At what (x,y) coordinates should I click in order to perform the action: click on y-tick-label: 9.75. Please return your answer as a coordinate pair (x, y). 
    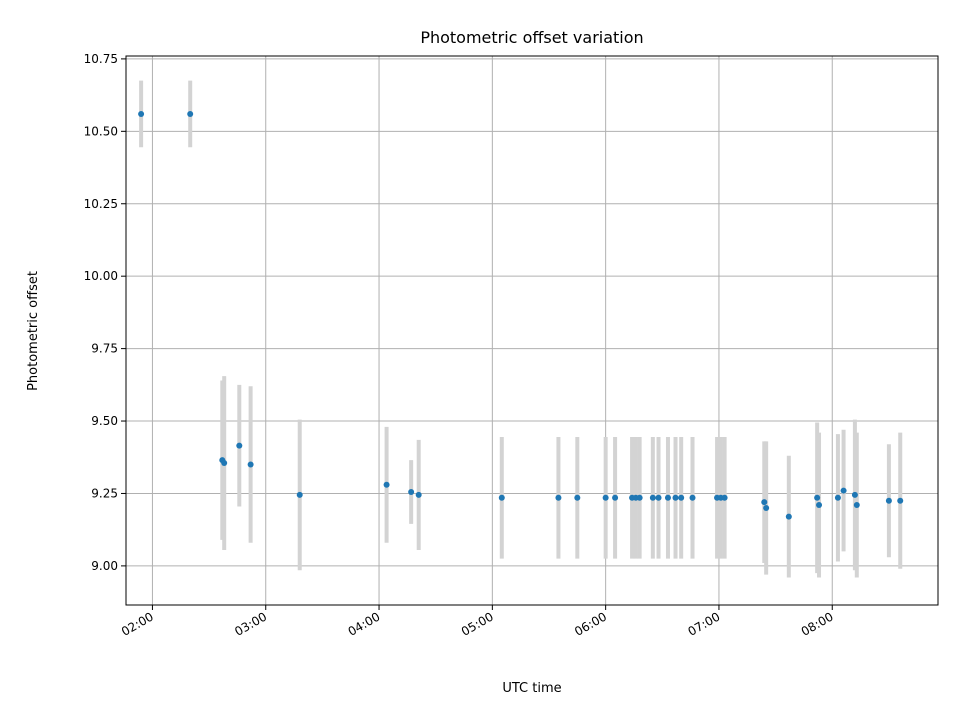
    Looking at the image, I should click on (104, 349).